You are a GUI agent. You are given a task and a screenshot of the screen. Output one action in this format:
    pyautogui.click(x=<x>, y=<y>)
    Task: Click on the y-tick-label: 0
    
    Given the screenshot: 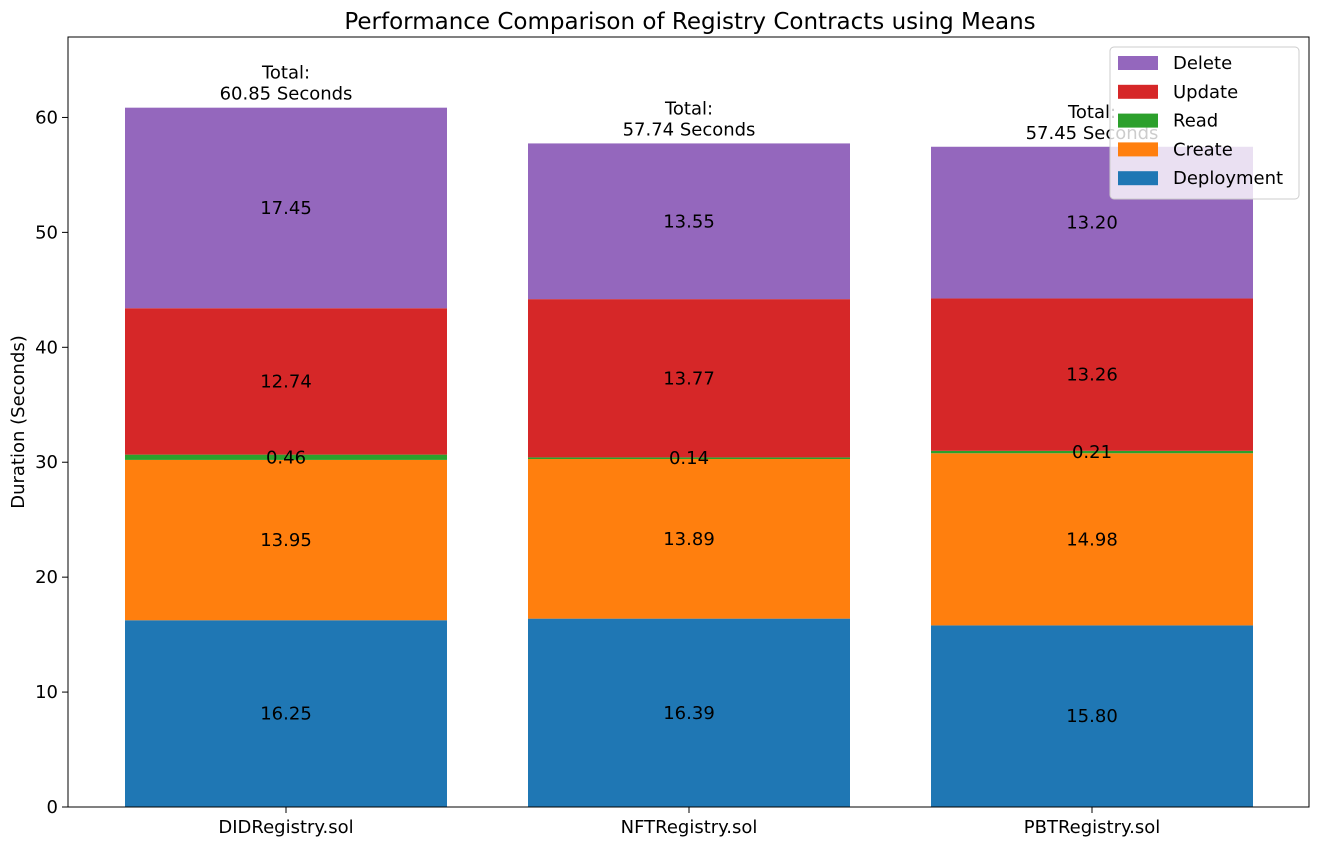 What is the action you would take?
    pyautogui.click(x=52, y=807)
    